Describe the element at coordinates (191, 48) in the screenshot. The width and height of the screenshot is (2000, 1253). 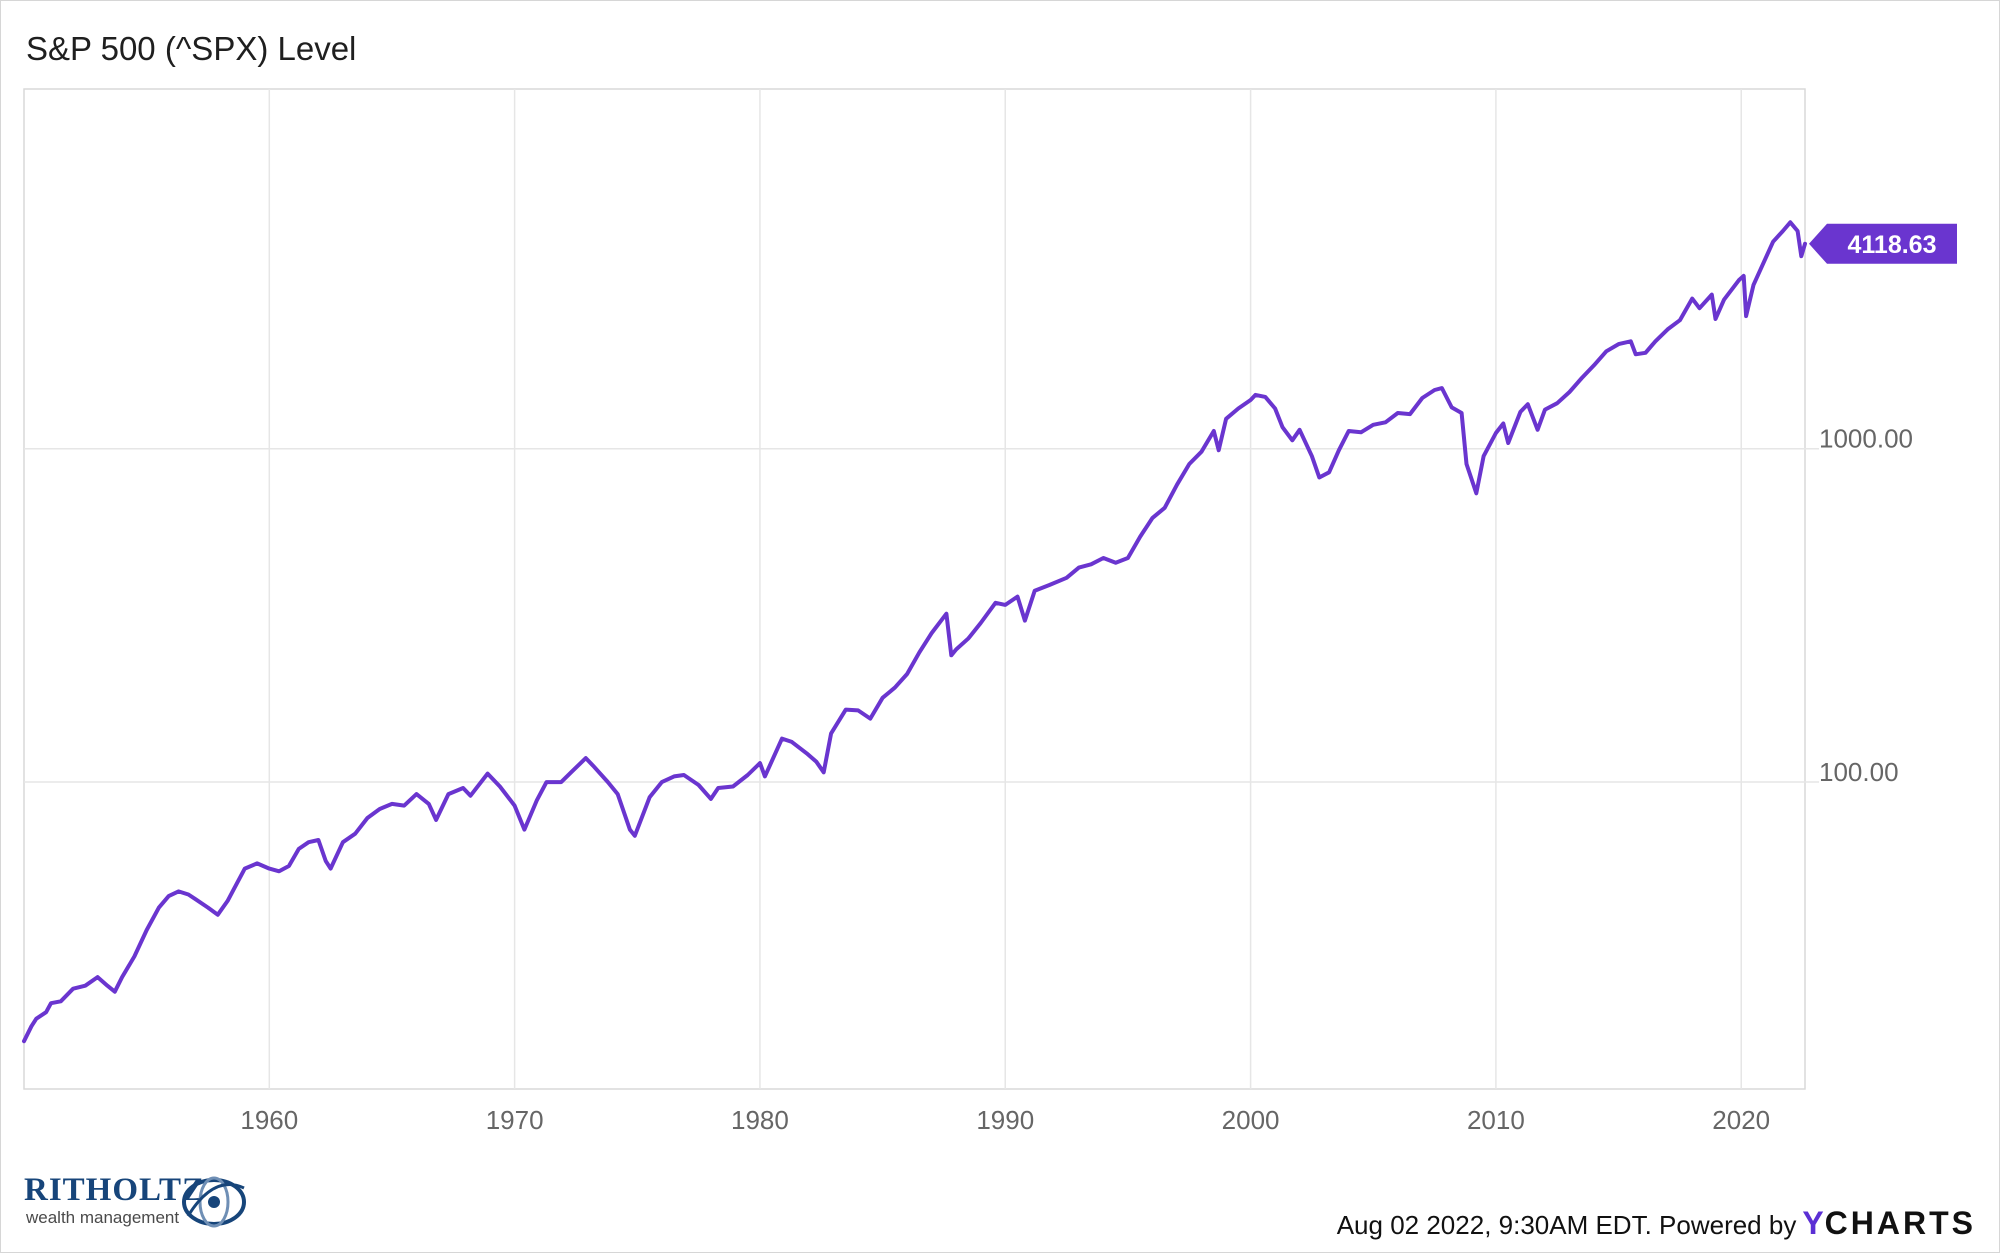
I see `chart-title: S&P 500 (^SPX) Level` at that location.